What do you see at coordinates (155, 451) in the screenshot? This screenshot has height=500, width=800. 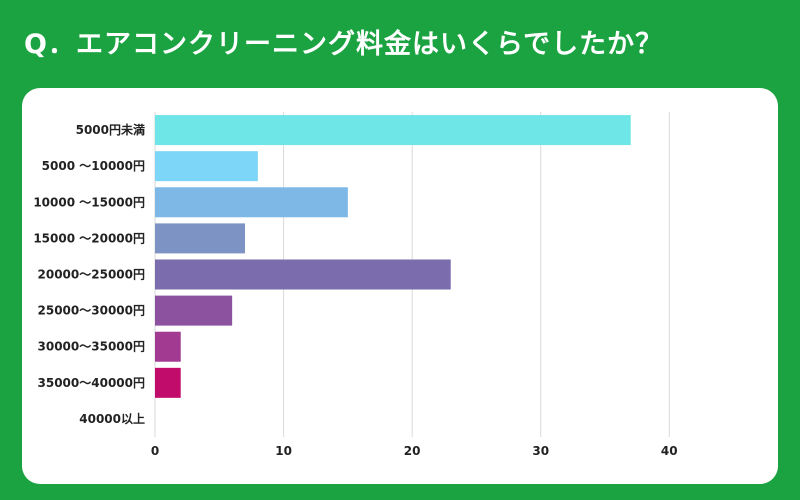 I see `x-tick-label-0: 0` at bounding box center [155, 451].